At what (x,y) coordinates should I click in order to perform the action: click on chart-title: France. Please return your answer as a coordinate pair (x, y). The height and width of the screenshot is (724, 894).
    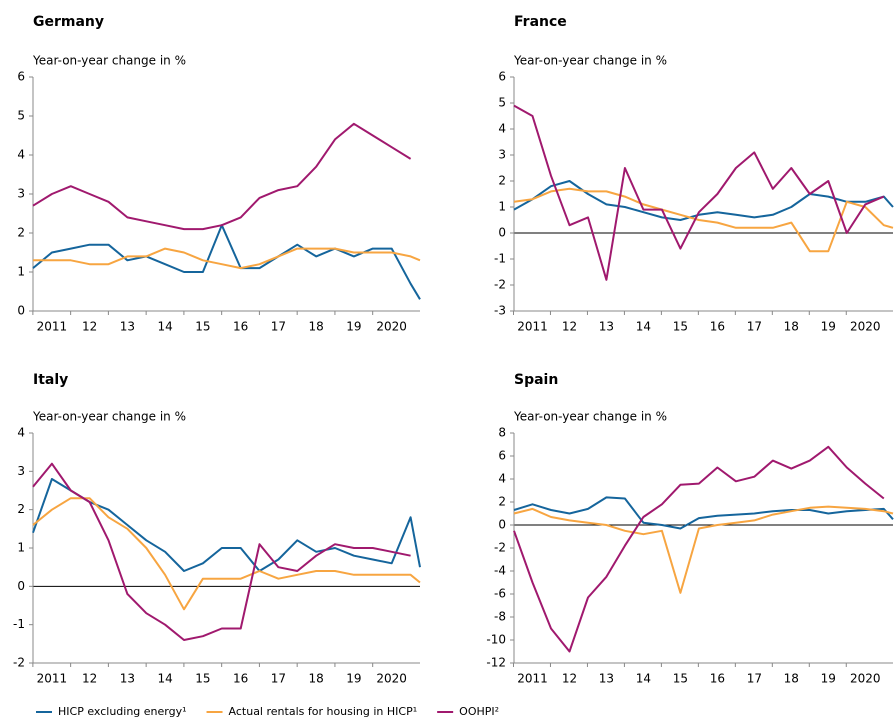
    Looking at the image, I should click on (540, 22).